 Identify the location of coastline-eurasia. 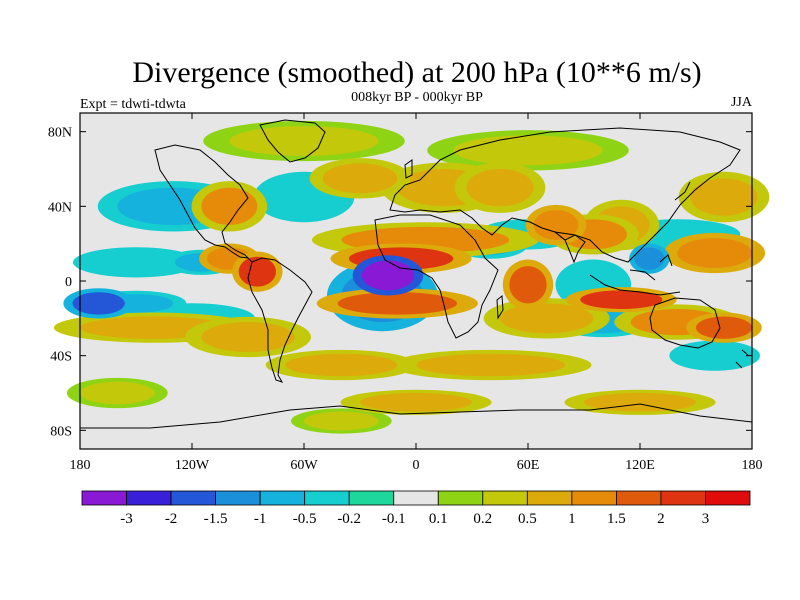
(565, 195).